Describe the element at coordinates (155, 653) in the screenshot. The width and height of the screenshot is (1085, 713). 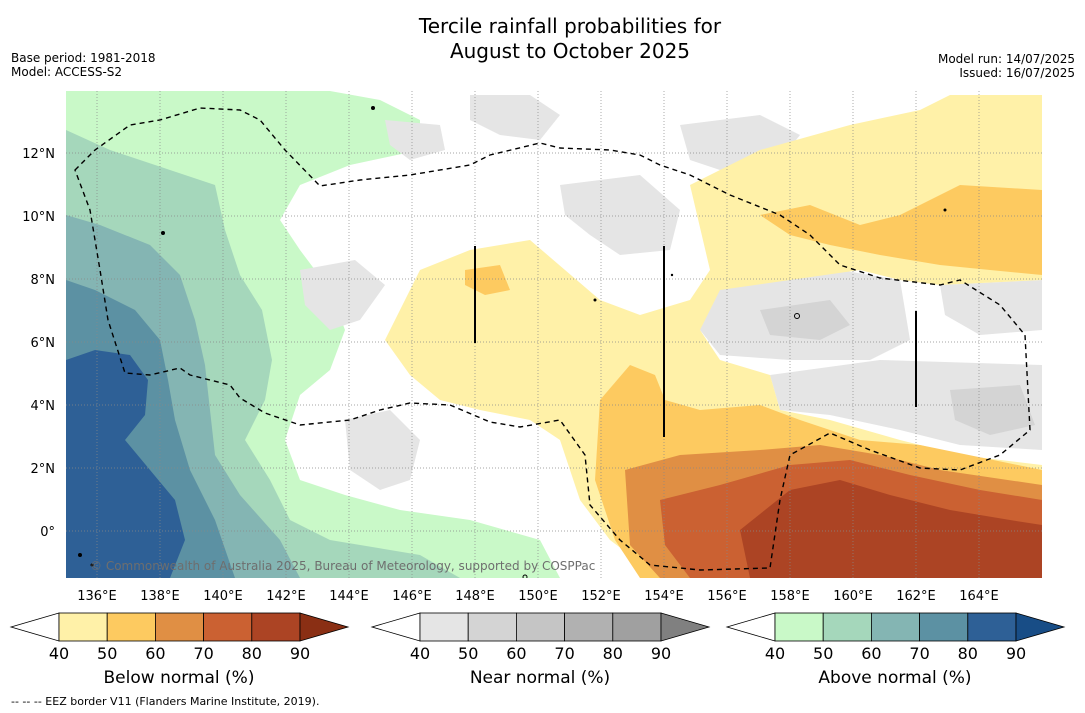
I see `below-normal-colorbar-tick-label: 60` at that location.